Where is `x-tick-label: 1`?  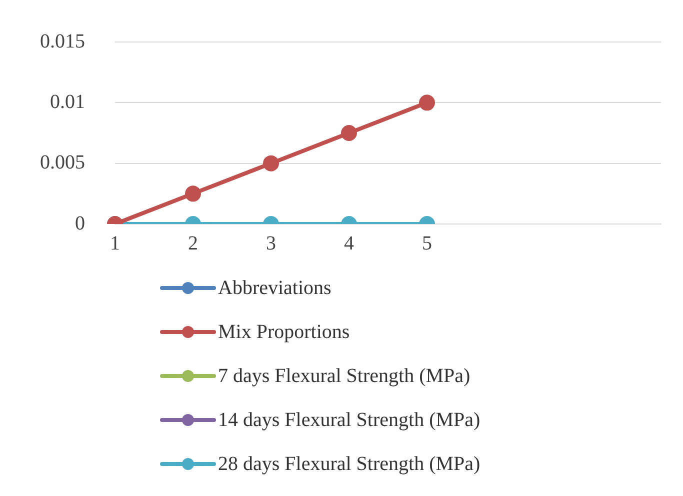 x-tick-label: 1 is located at coordinates (115, 243).